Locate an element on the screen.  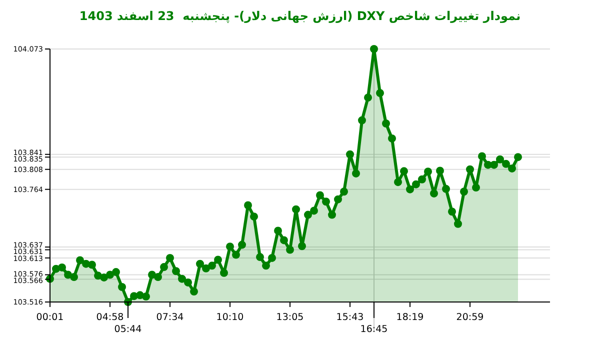
x-tick-label: 07:34 is located at coordinates (170, 317).